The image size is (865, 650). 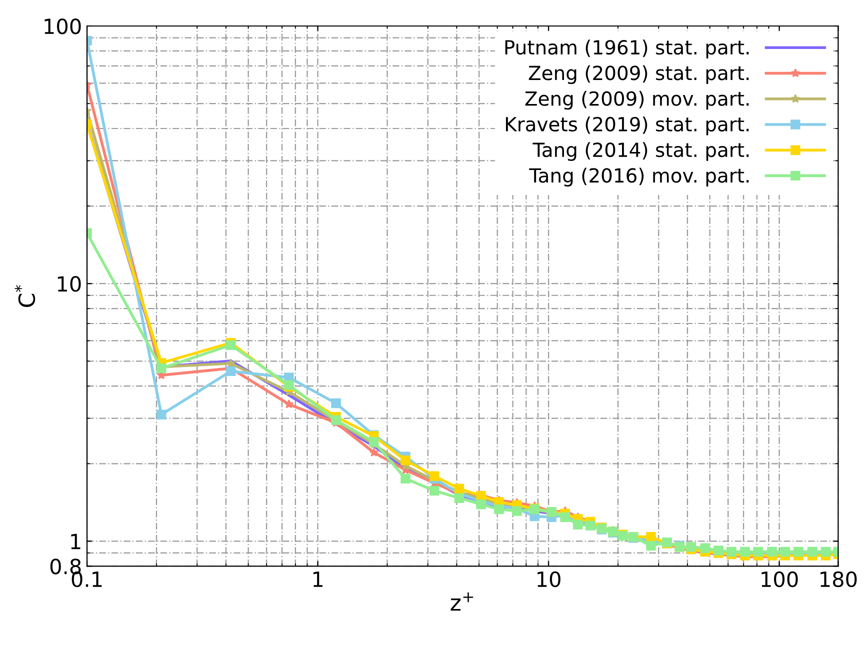 What do you see at coordinates (462, 601) in the screenshot?
I see `x-axis-title: z$^{+}$` at bounding box center [462, 601].